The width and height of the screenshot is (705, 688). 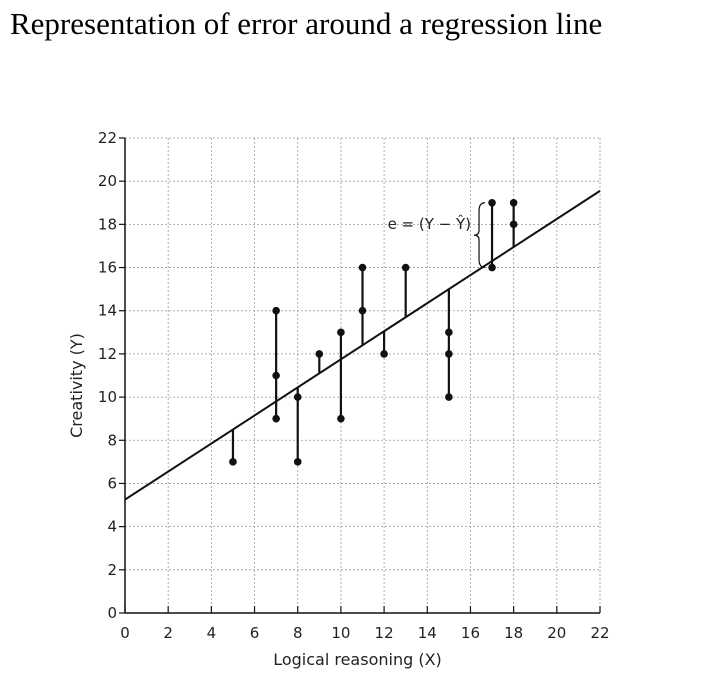 I want to click on x-tick-label: 20, so click(x=556, y=633).